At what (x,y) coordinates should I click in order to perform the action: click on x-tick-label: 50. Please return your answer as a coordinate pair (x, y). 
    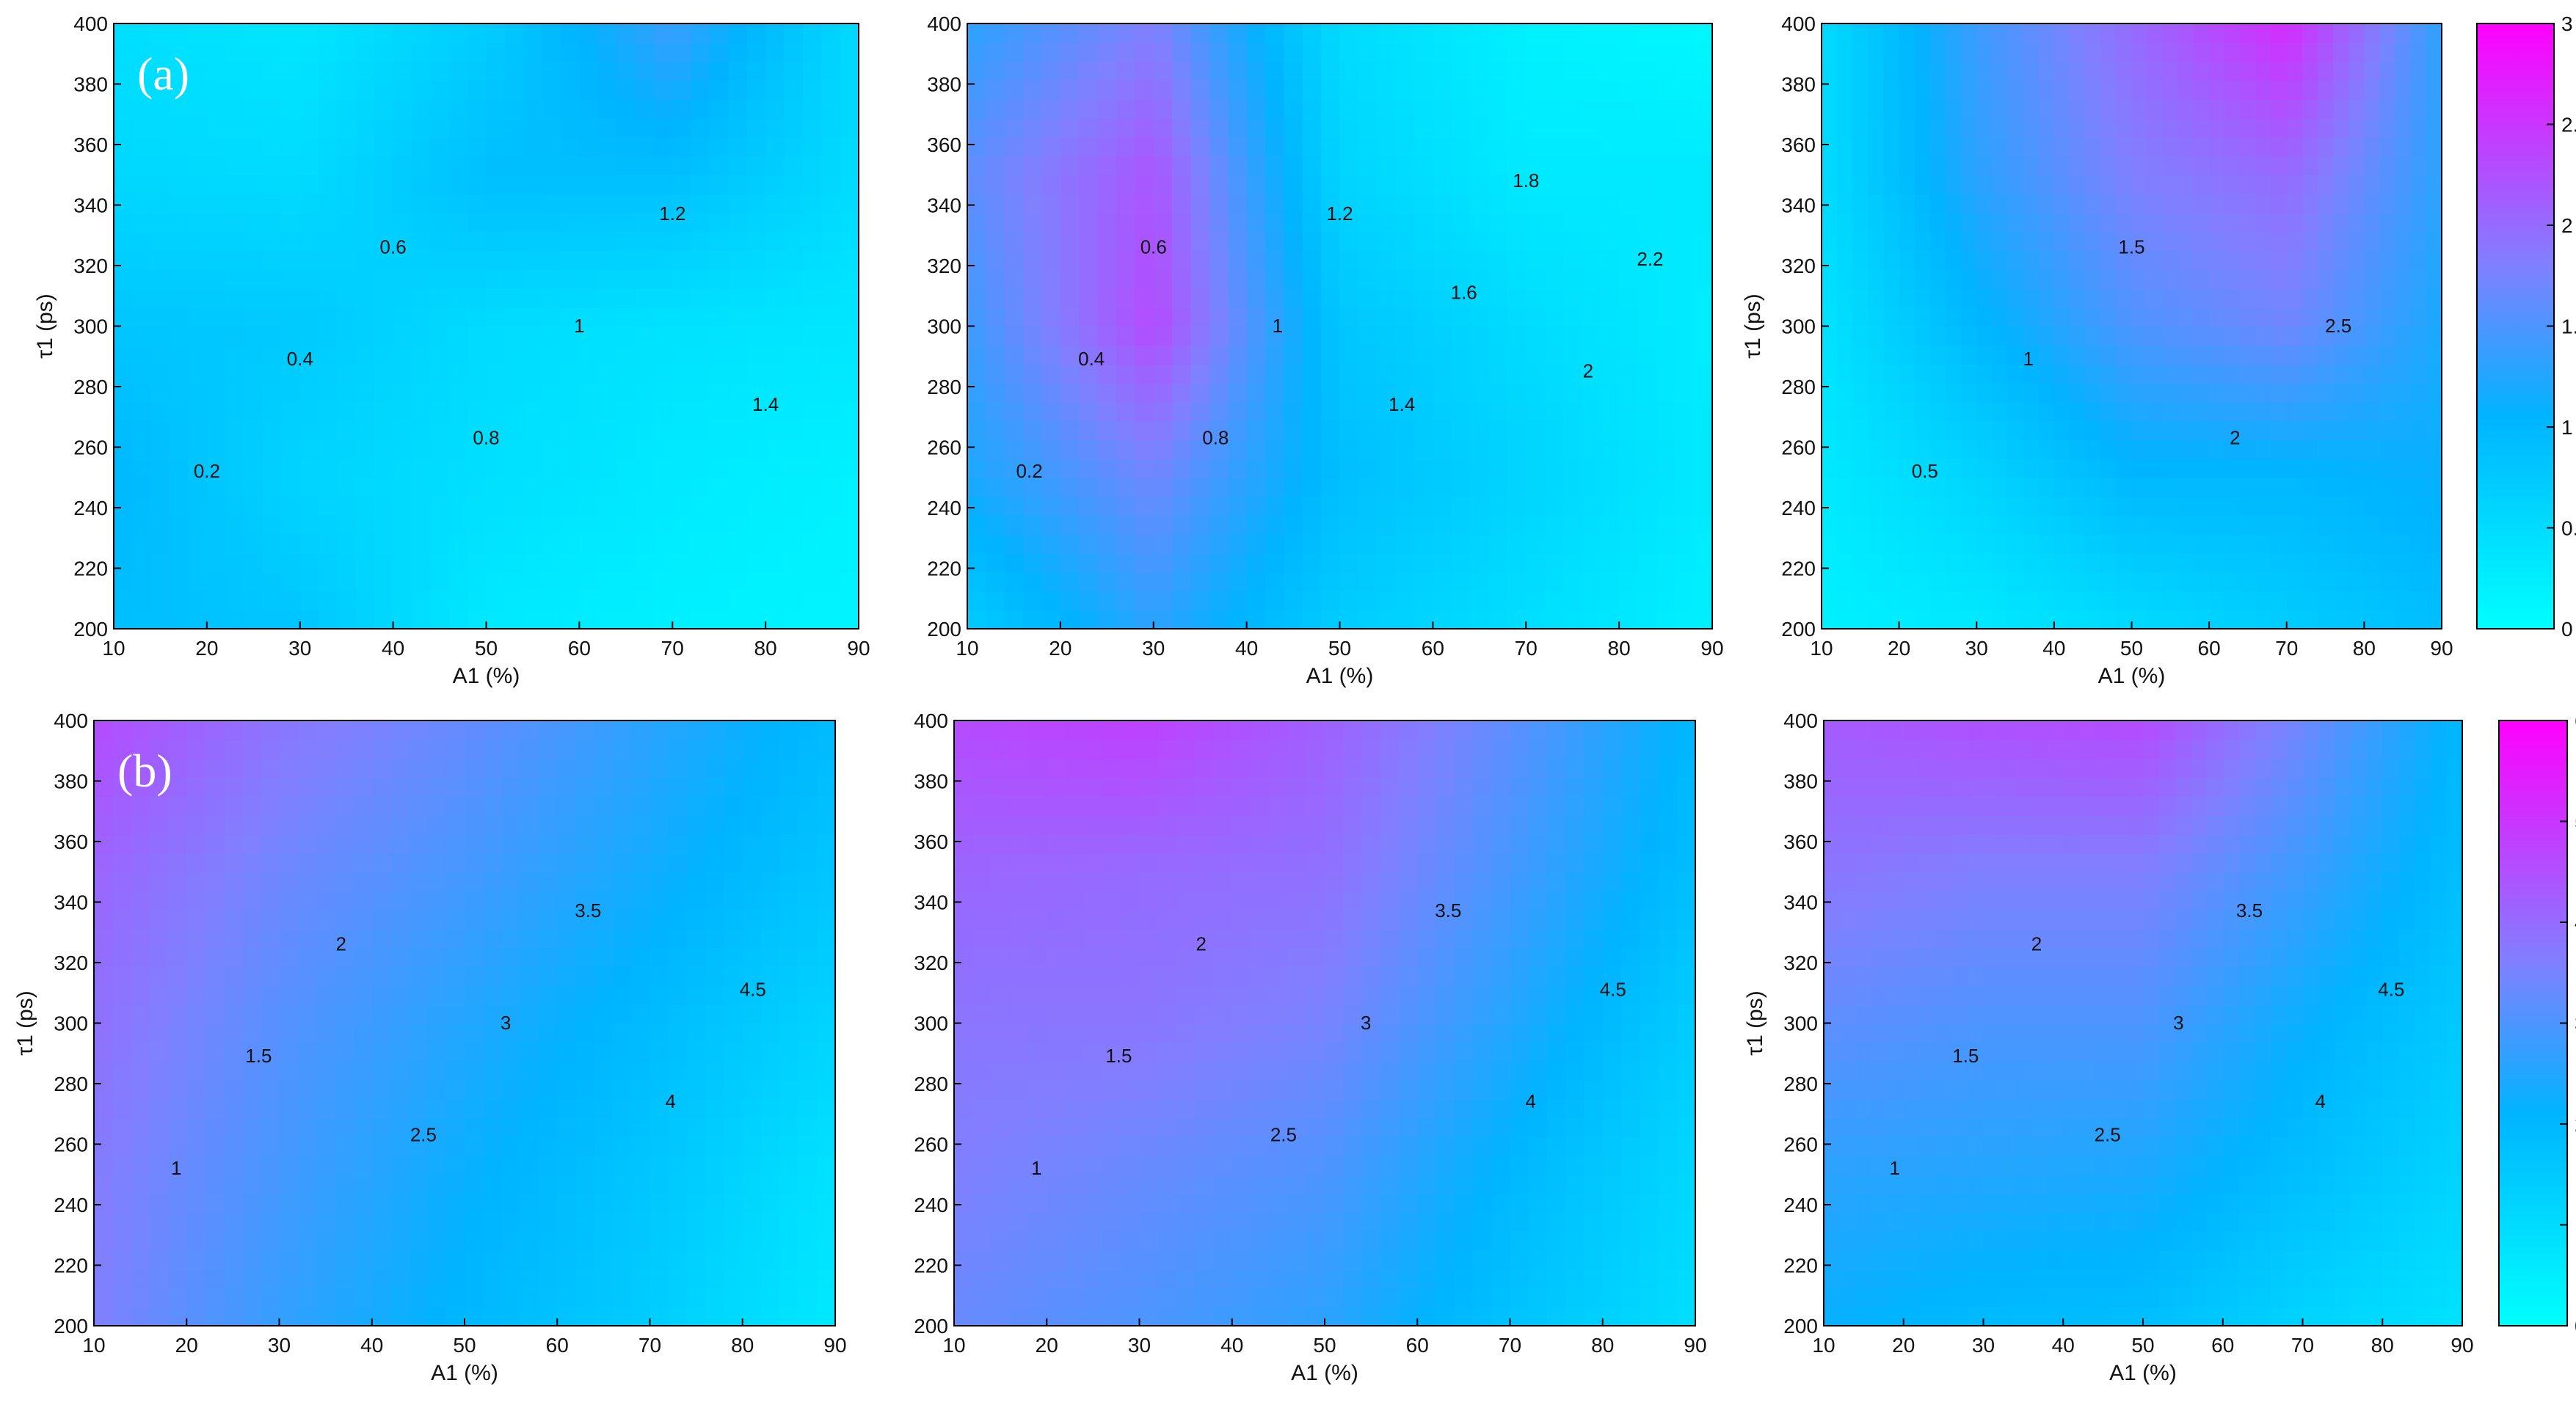
    Looking at the image, I should click on (486, 648).